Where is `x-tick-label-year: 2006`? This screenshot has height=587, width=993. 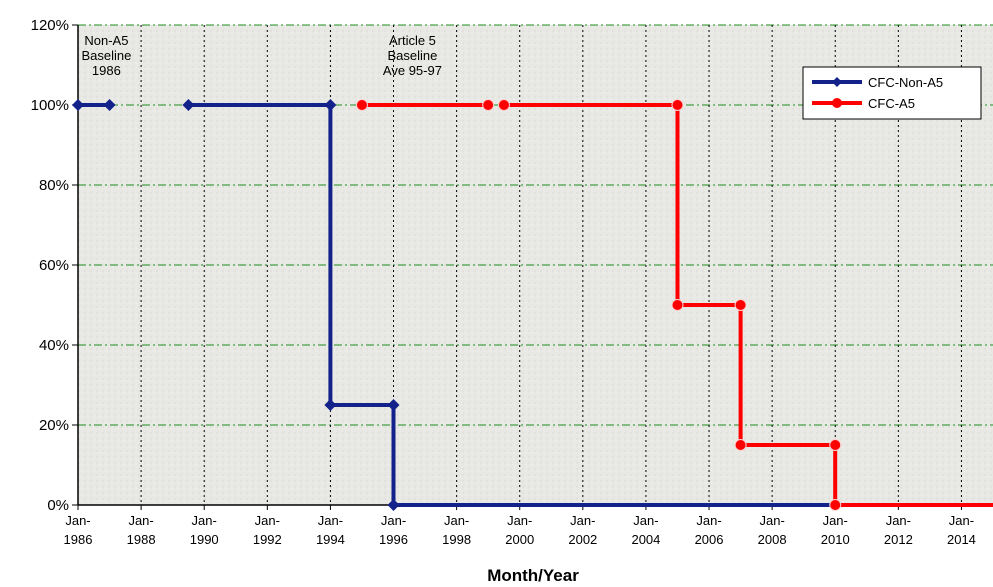
x-tick-label-year: 2006 is located at coordinates (709, 539).